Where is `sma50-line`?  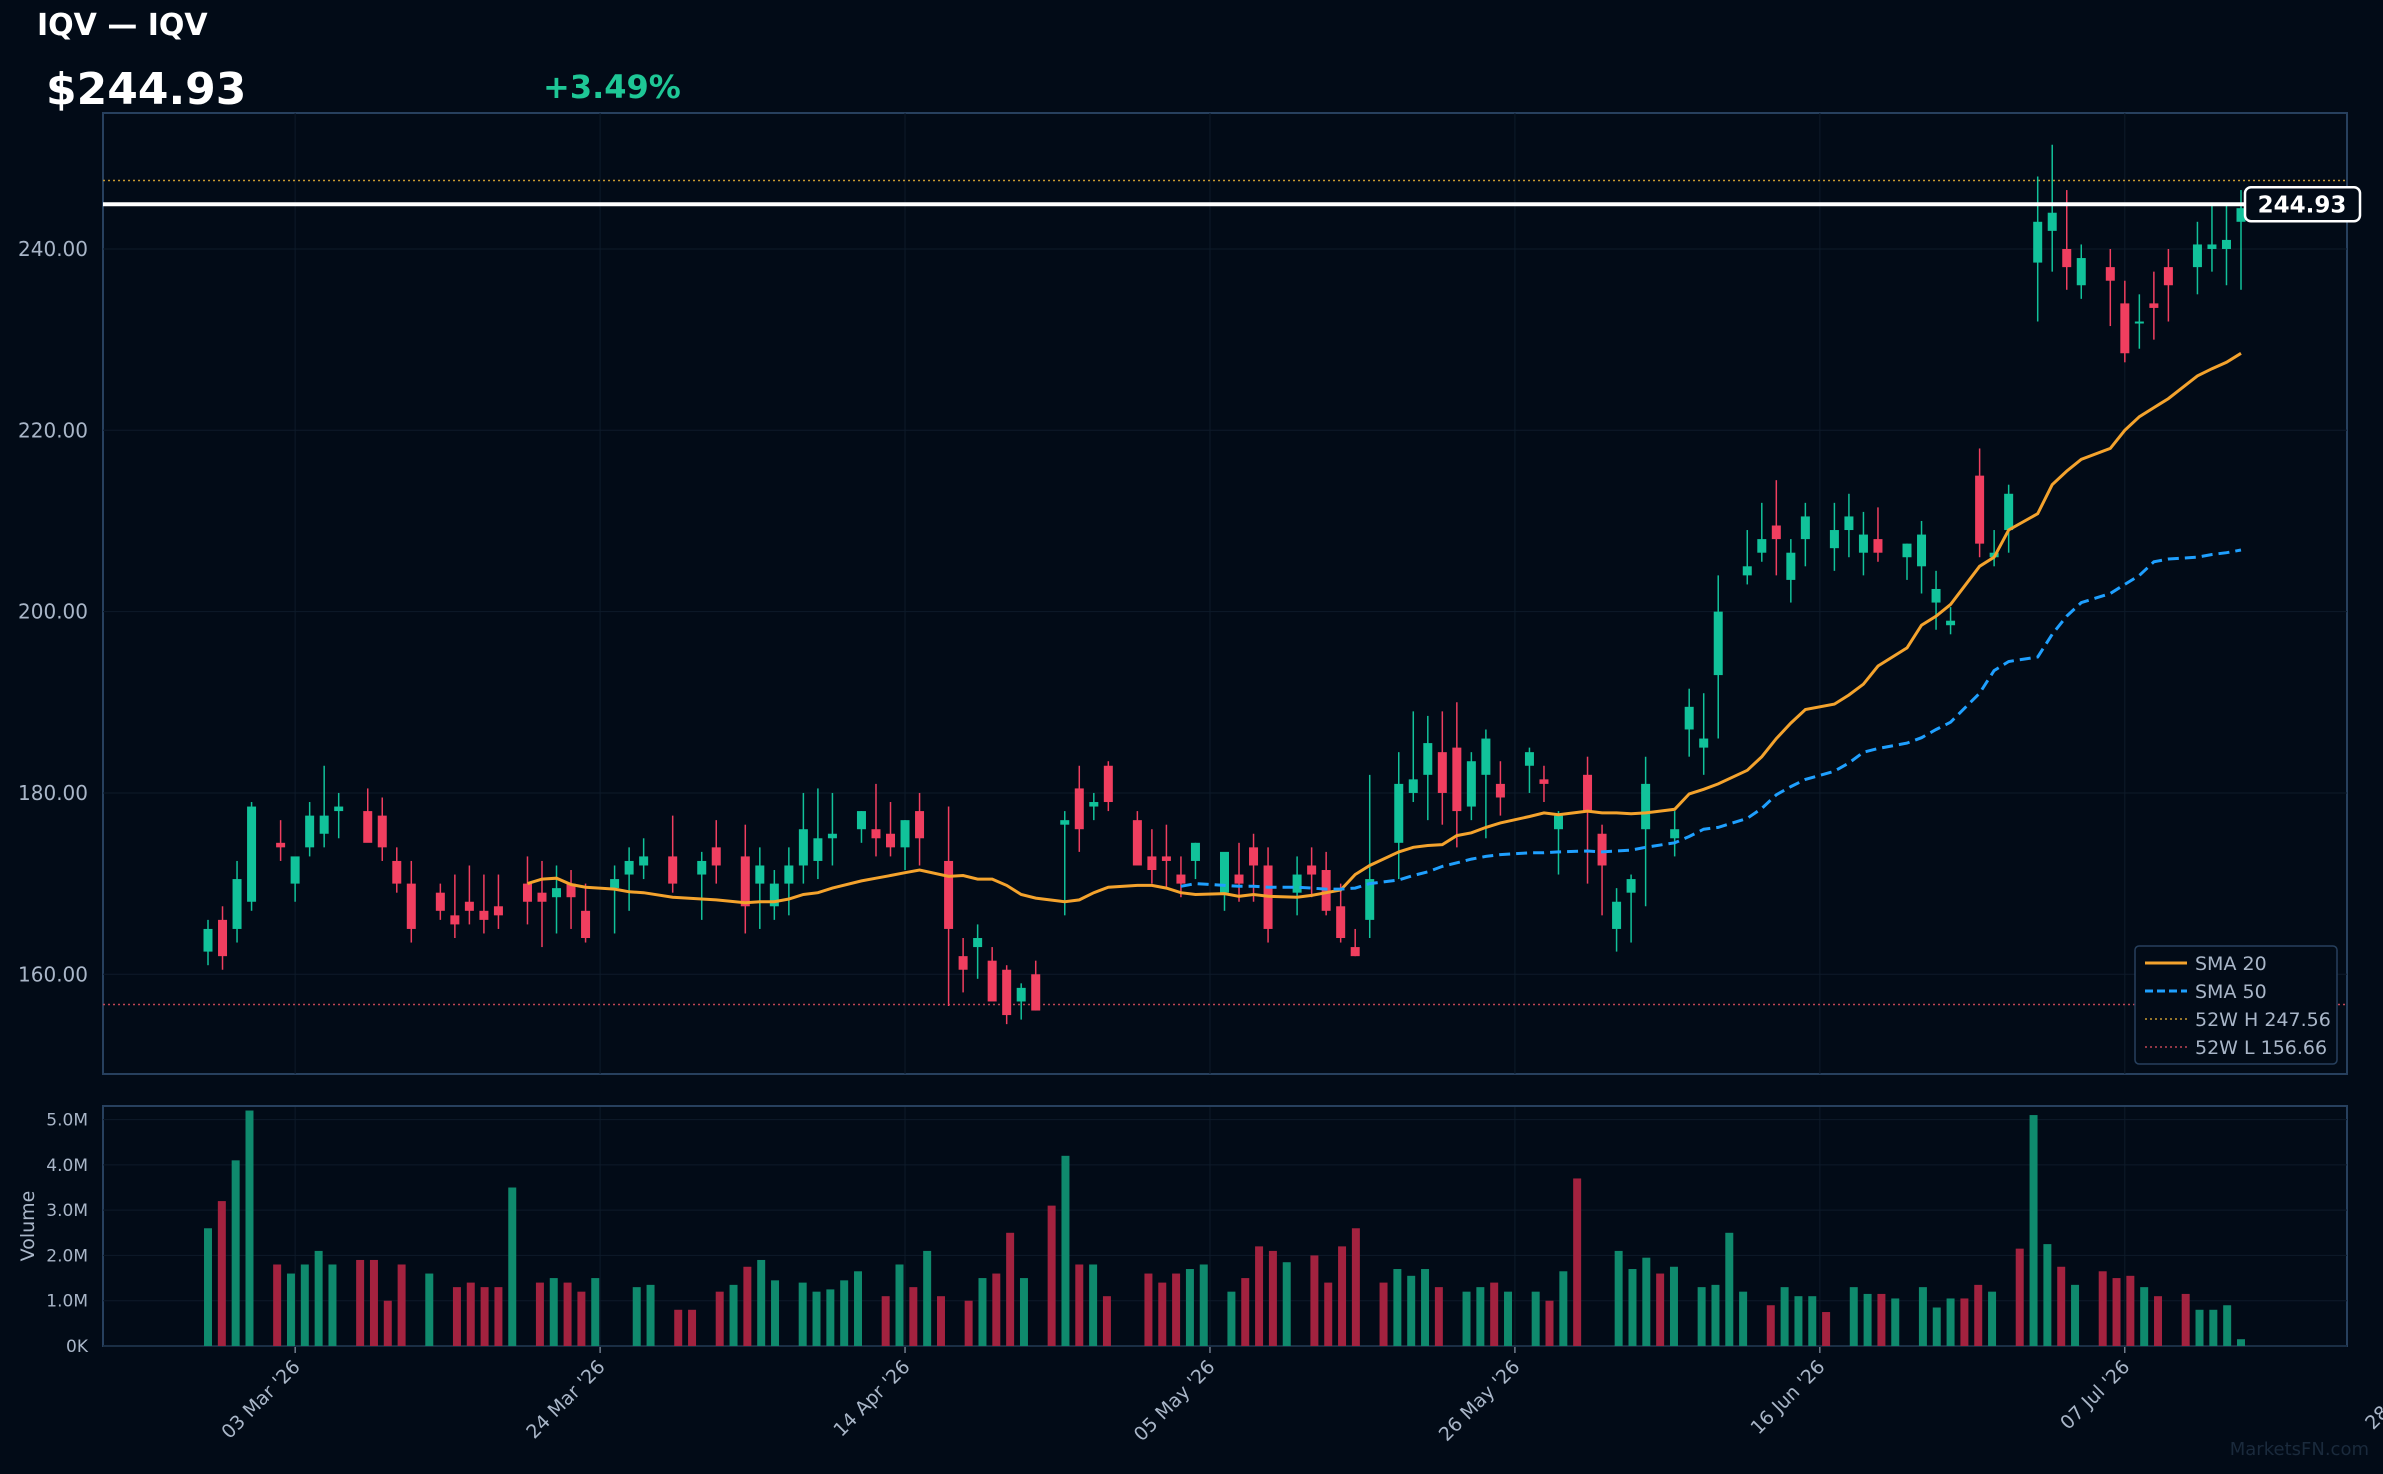 sma50-line is located at coordinates (1711, 719).